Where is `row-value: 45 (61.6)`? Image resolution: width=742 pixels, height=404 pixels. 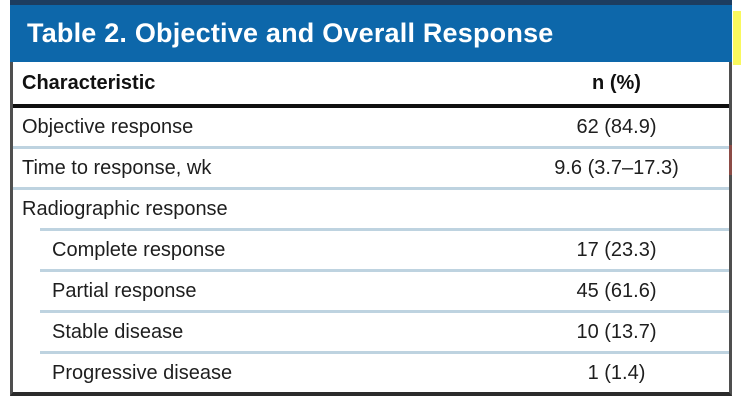 row-value: 45 (61.6) is located at coordinates (616, 290).